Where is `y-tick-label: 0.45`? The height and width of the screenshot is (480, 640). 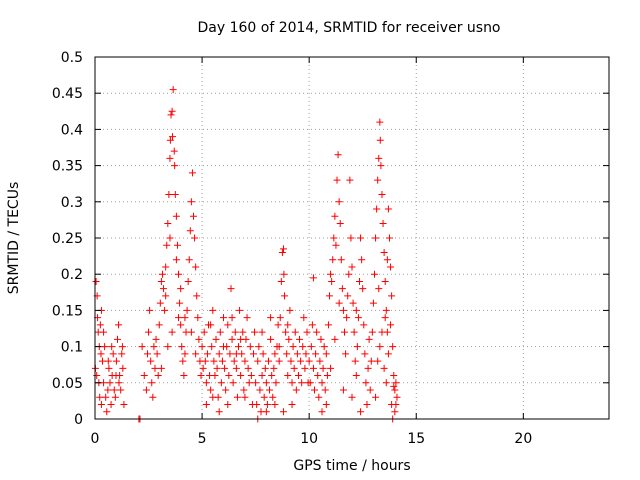 y-tick-label: 0.45 is located at coordinates (67, 94).